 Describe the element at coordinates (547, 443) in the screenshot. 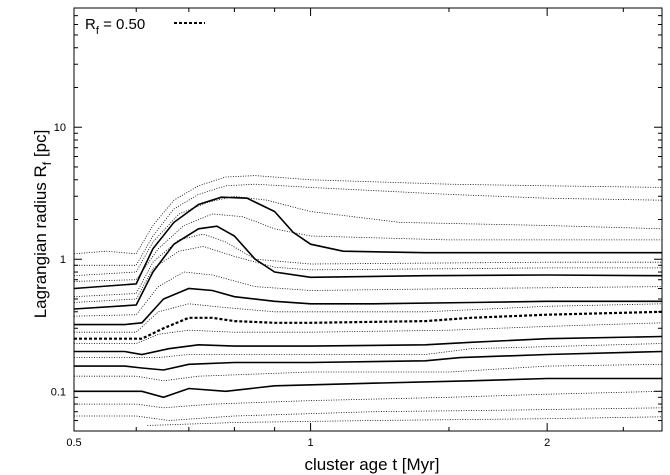

I see `x-tick-label: 2` at that location.